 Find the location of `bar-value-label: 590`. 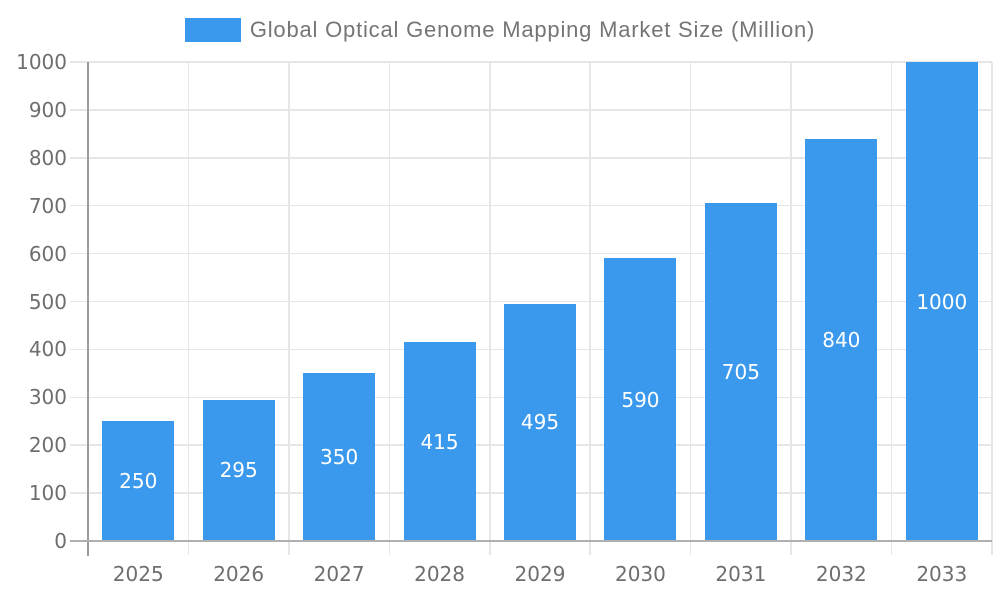

bar-value-label: 590 is located at coordinates (640, 399).